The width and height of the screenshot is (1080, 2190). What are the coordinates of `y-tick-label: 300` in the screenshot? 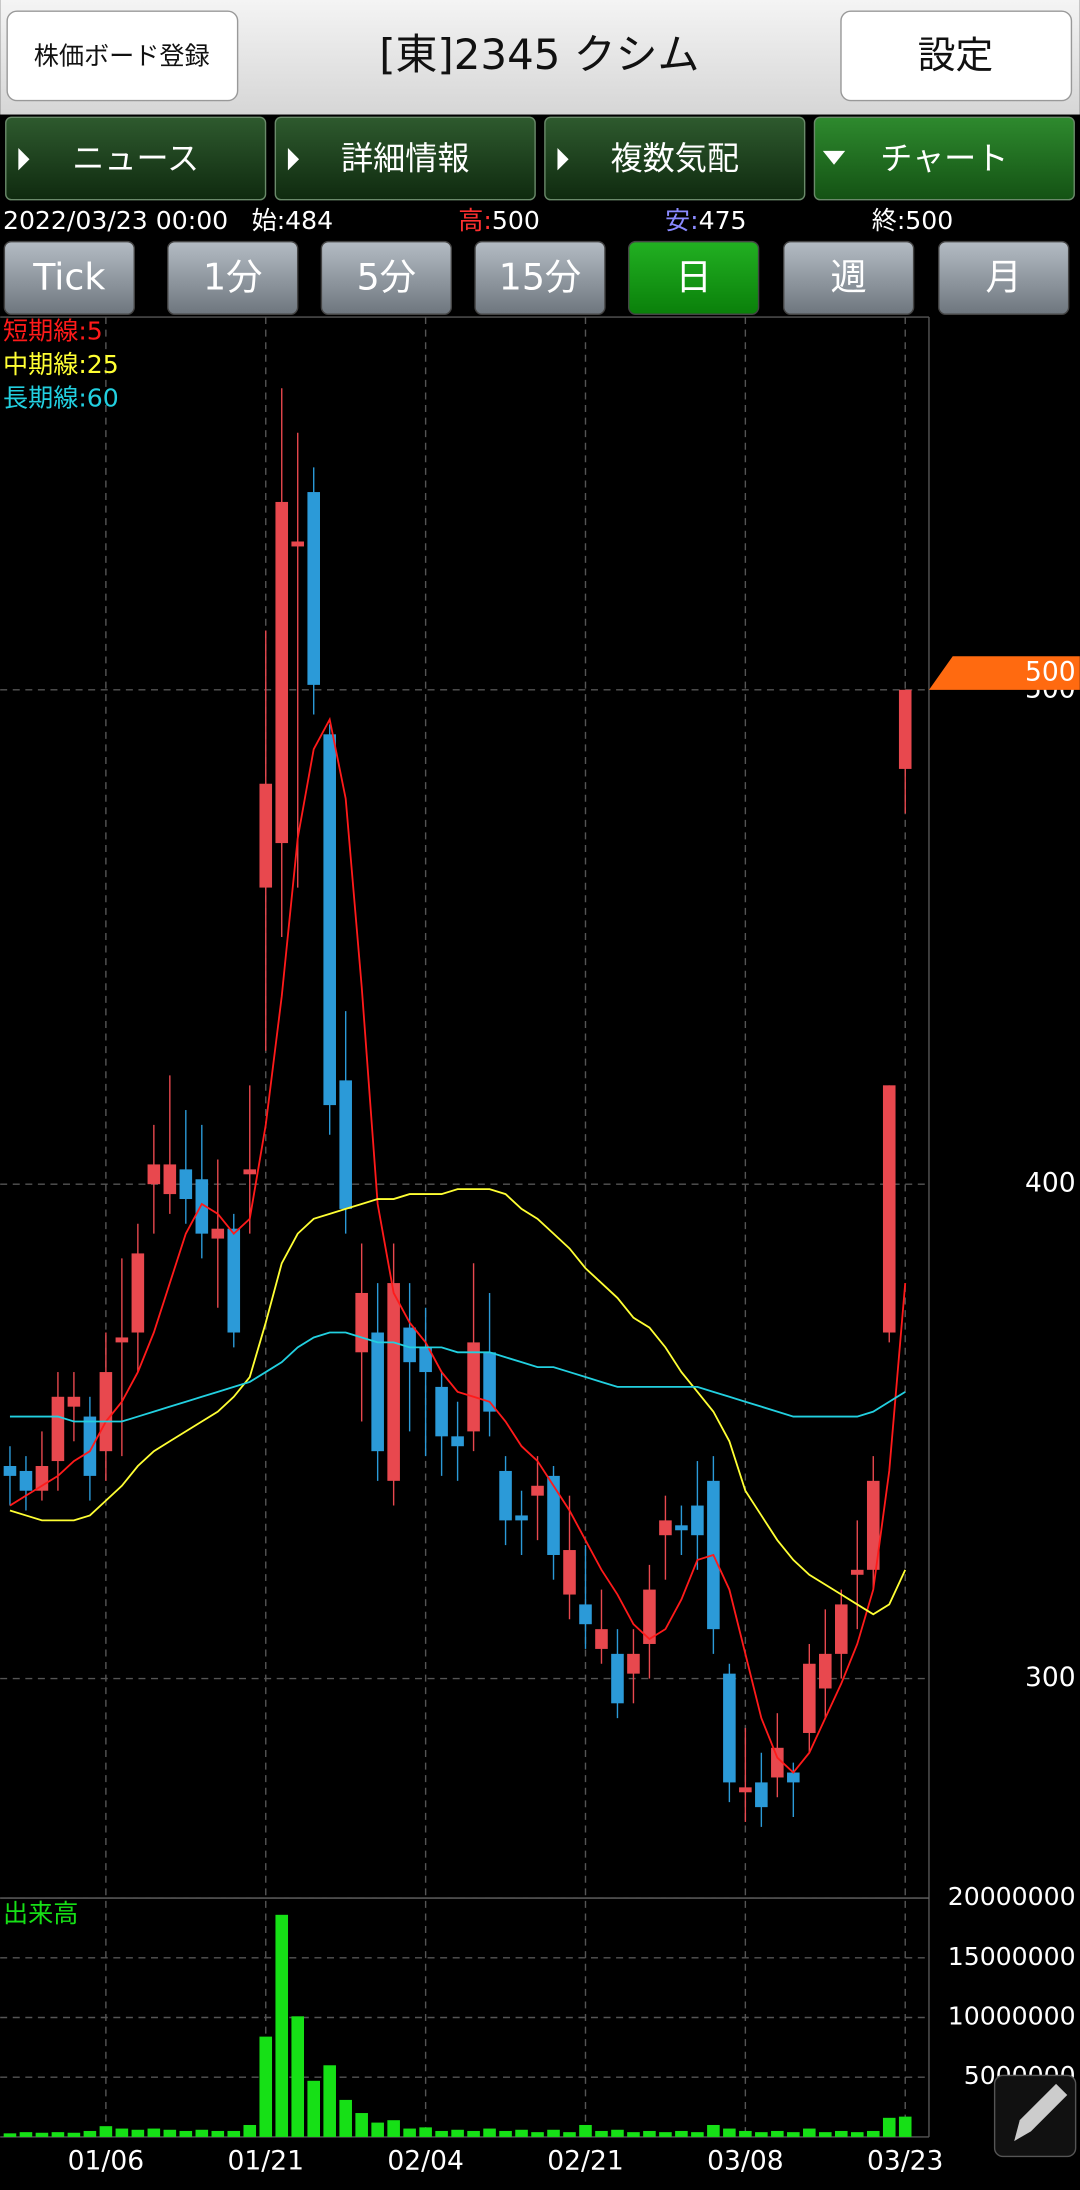 It's located at (1050, 1677).